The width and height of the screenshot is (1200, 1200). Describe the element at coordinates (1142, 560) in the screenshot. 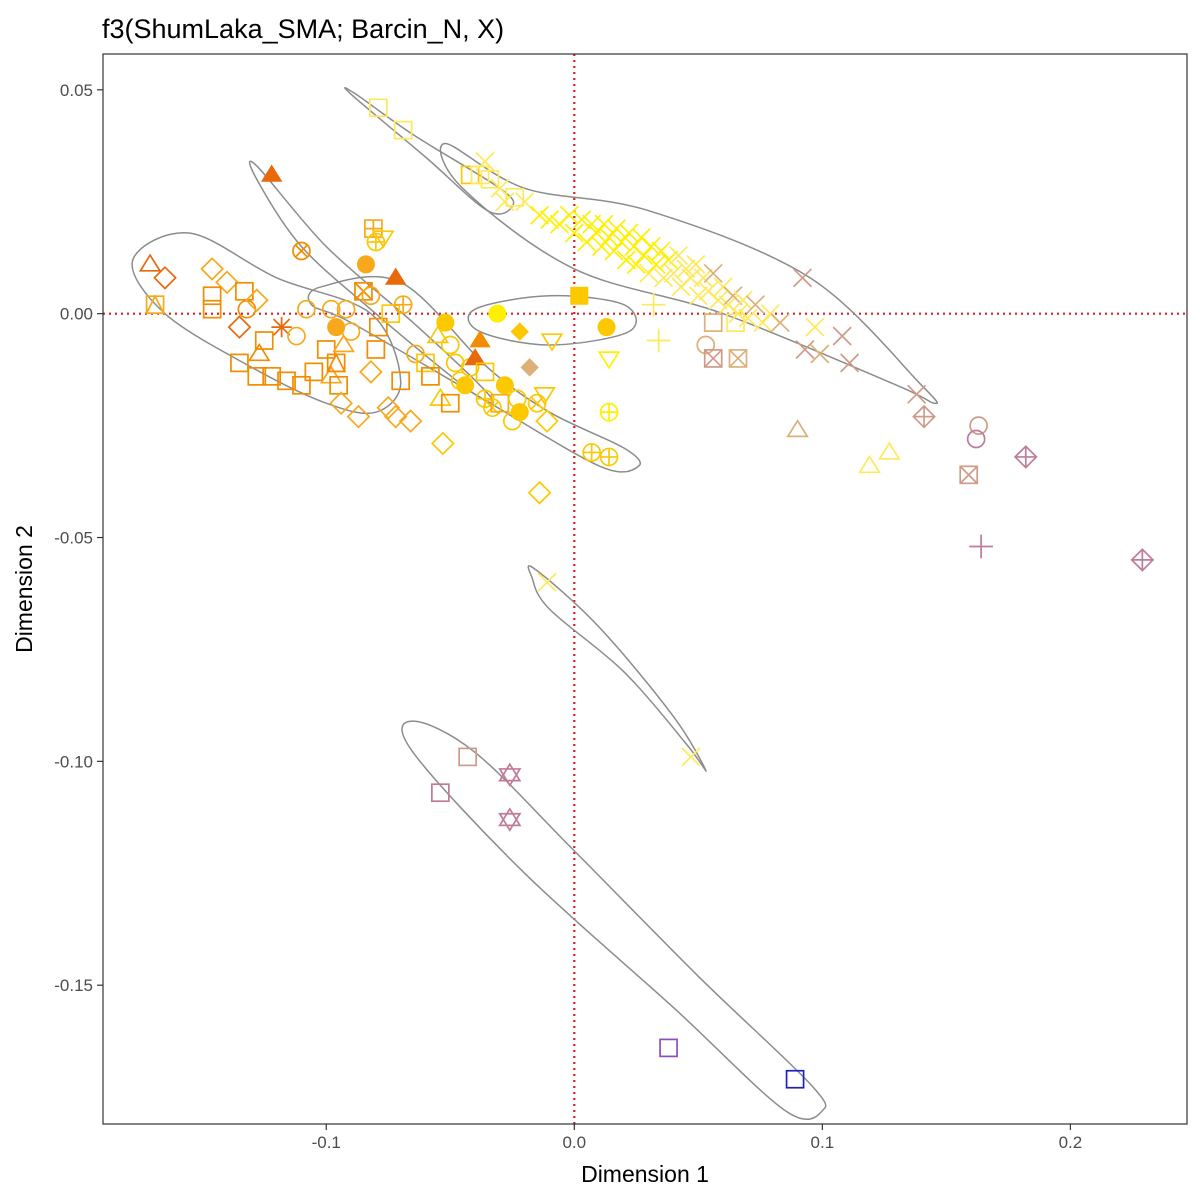

I see `data-point-diamond_plus` at that location.